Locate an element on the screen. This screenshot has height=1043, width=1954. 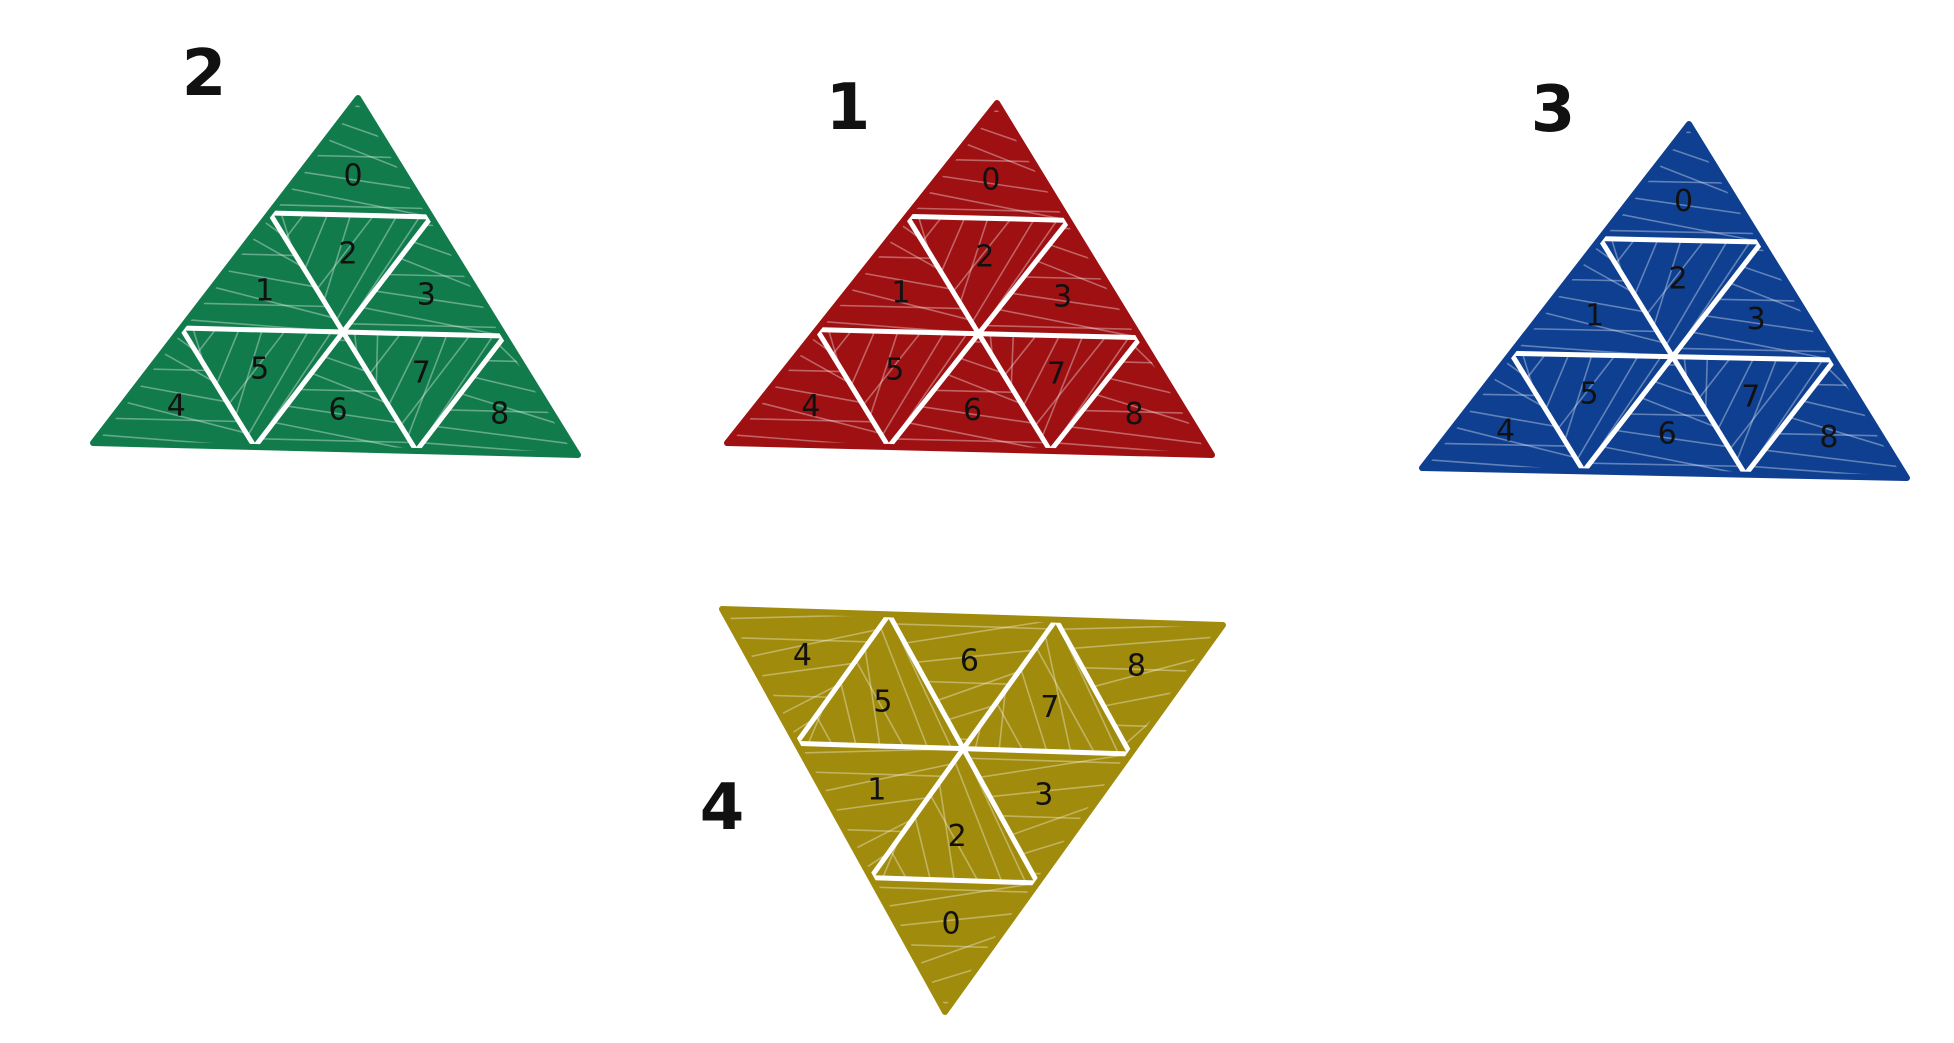
cell-number: 3 is located at coordinates (1043, 795).